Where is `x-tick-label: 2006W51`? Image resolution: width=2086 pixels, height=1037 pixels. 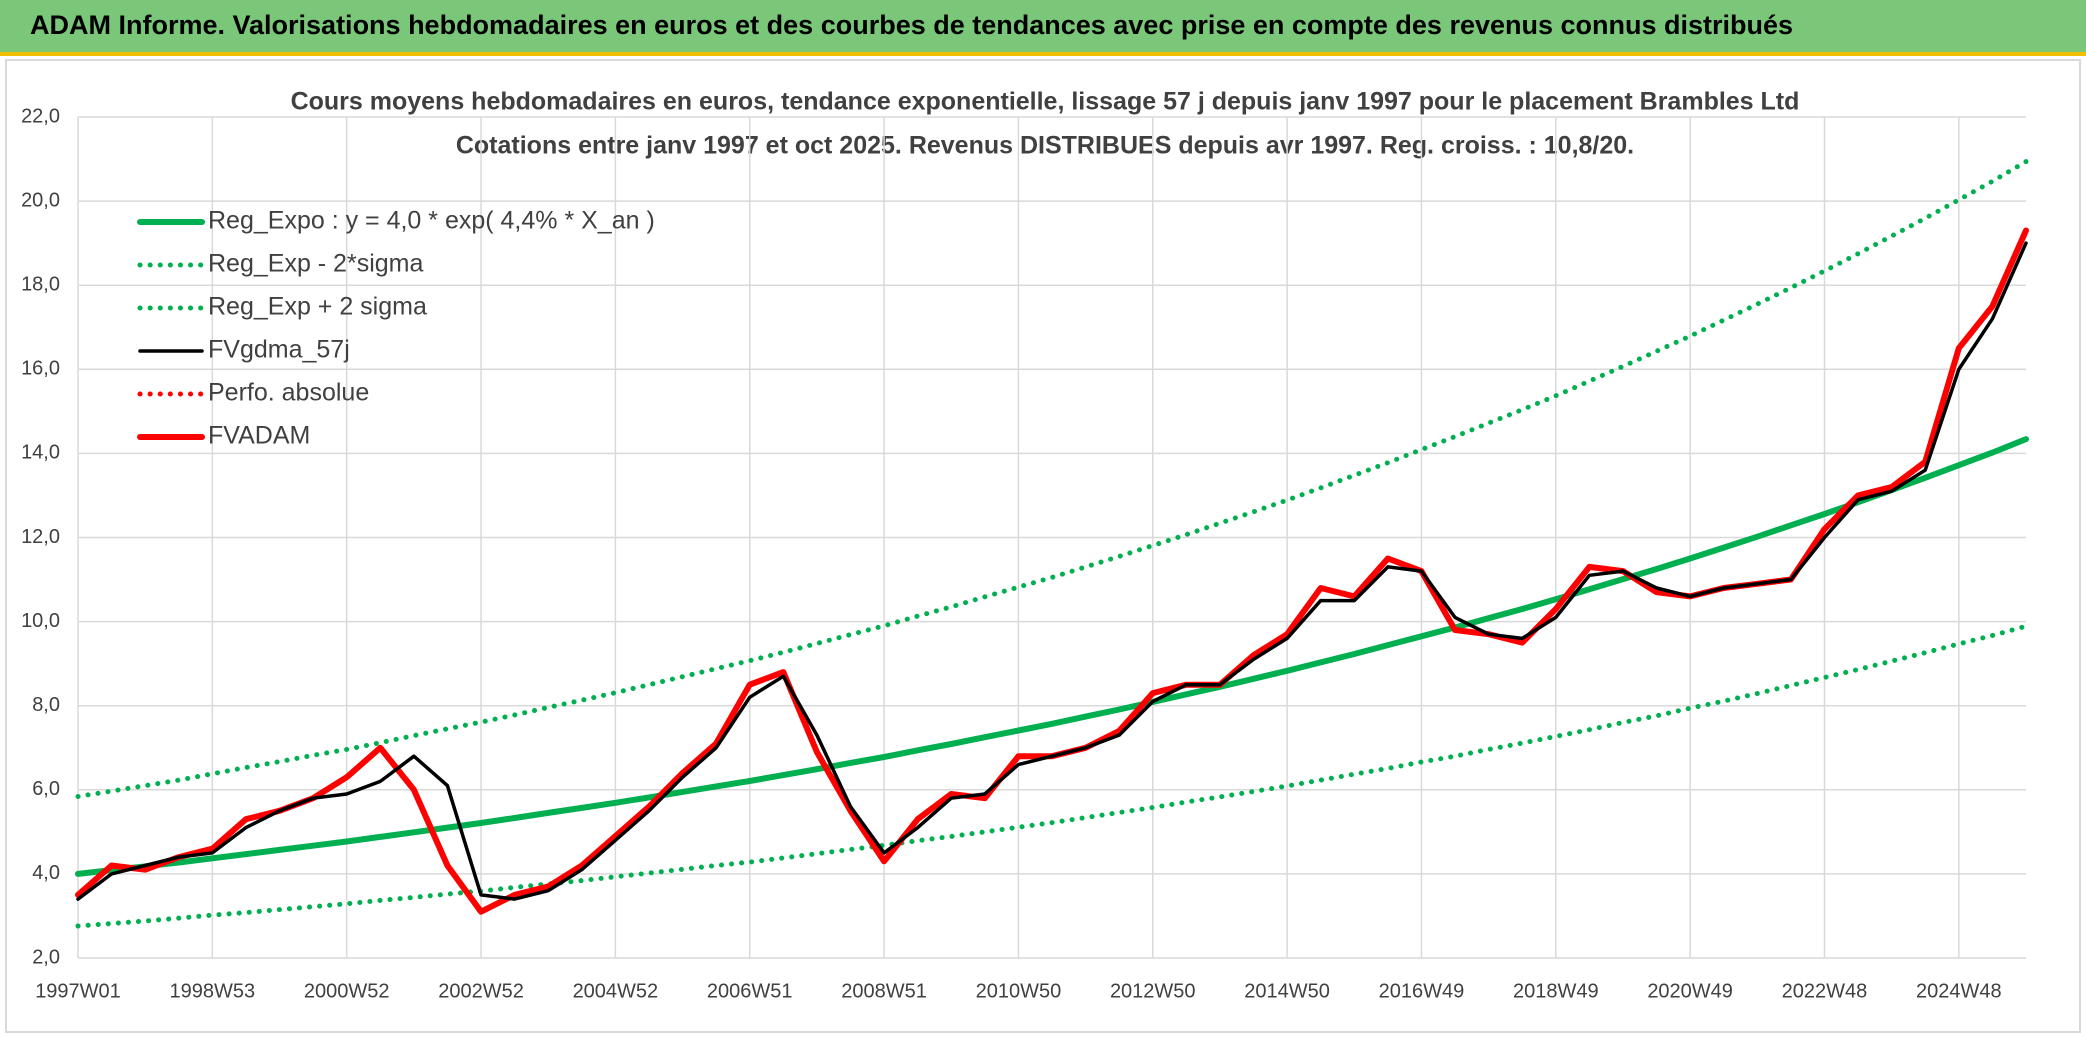
x-tick-label: 2006W51 is located at coordinates (750, 991).